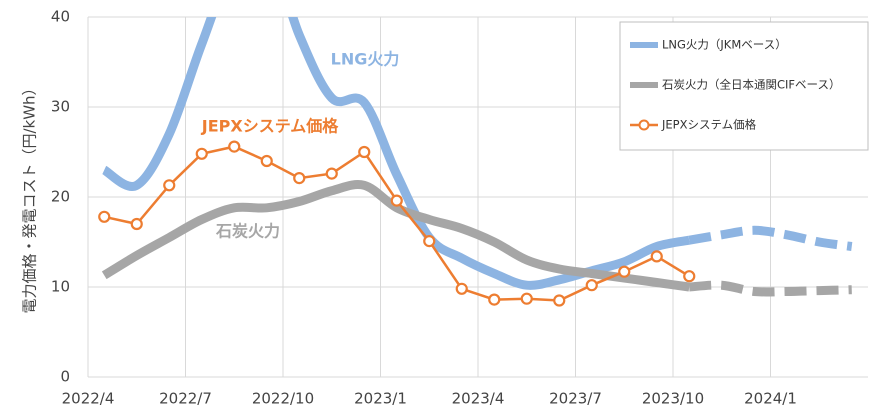 The width and height of the screenshot is (873, 409). Describe the element at coordinates (283, 399) in the screenshot. I see `x-tick-label: 2022/10` at that location.